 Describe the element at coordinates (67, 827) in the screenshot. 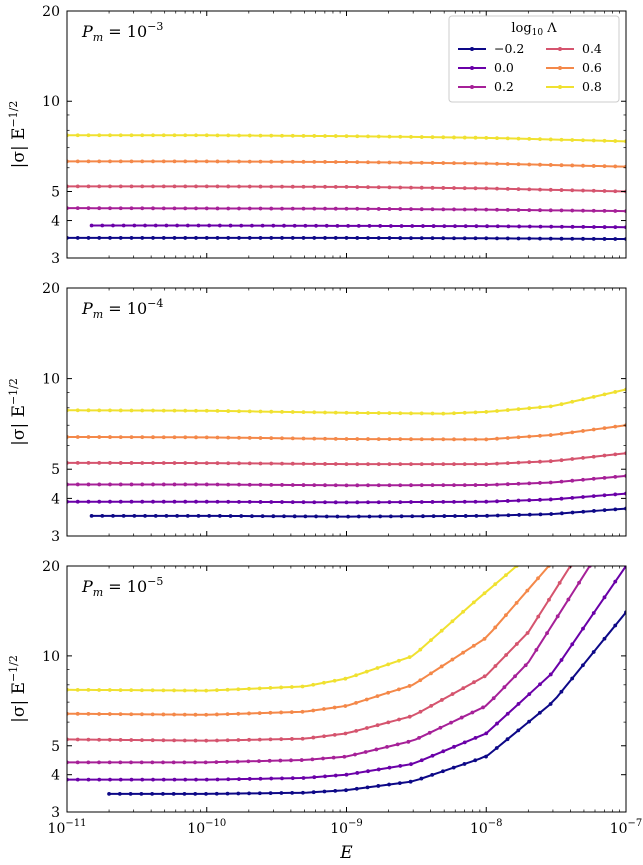

I see `x-tick-label: 10−11` at that location.